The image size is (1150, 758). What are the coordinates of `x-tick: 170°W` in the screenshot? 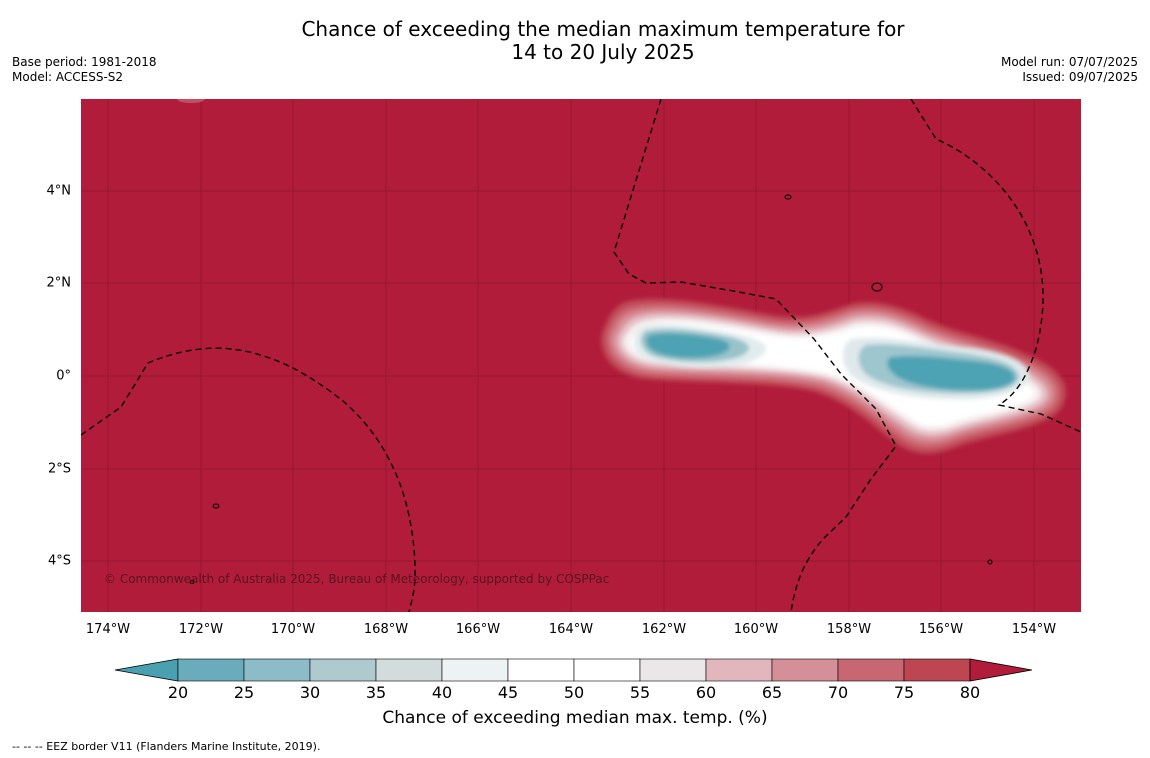 It's located at (293, 629).